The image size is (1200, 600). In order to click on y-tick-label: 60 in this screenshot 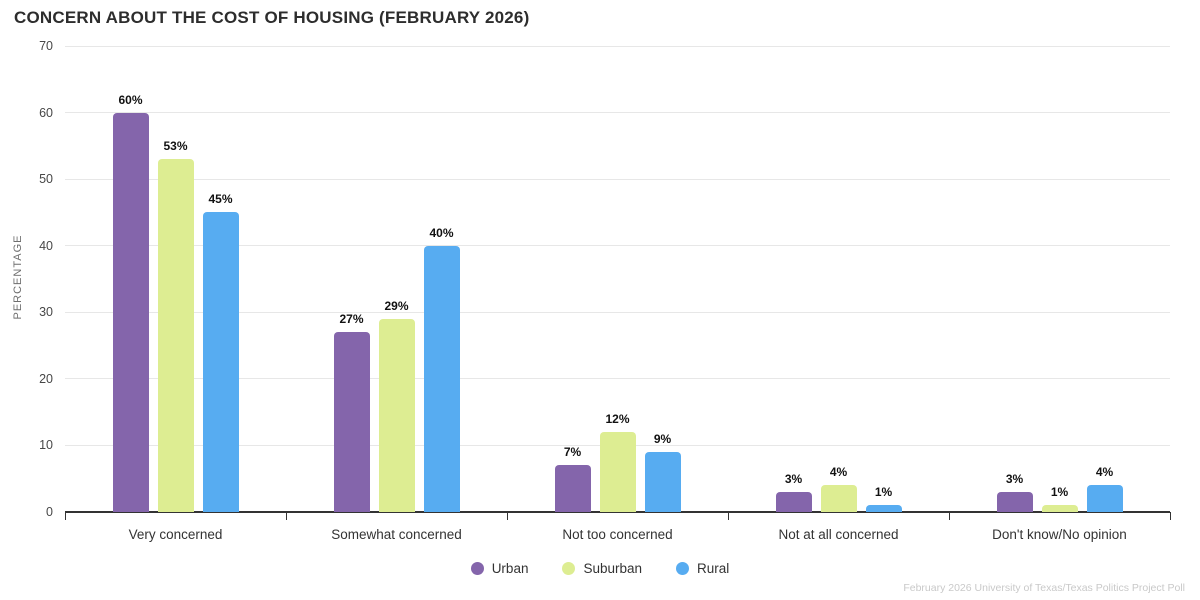, I will do `click(46, 112)`.